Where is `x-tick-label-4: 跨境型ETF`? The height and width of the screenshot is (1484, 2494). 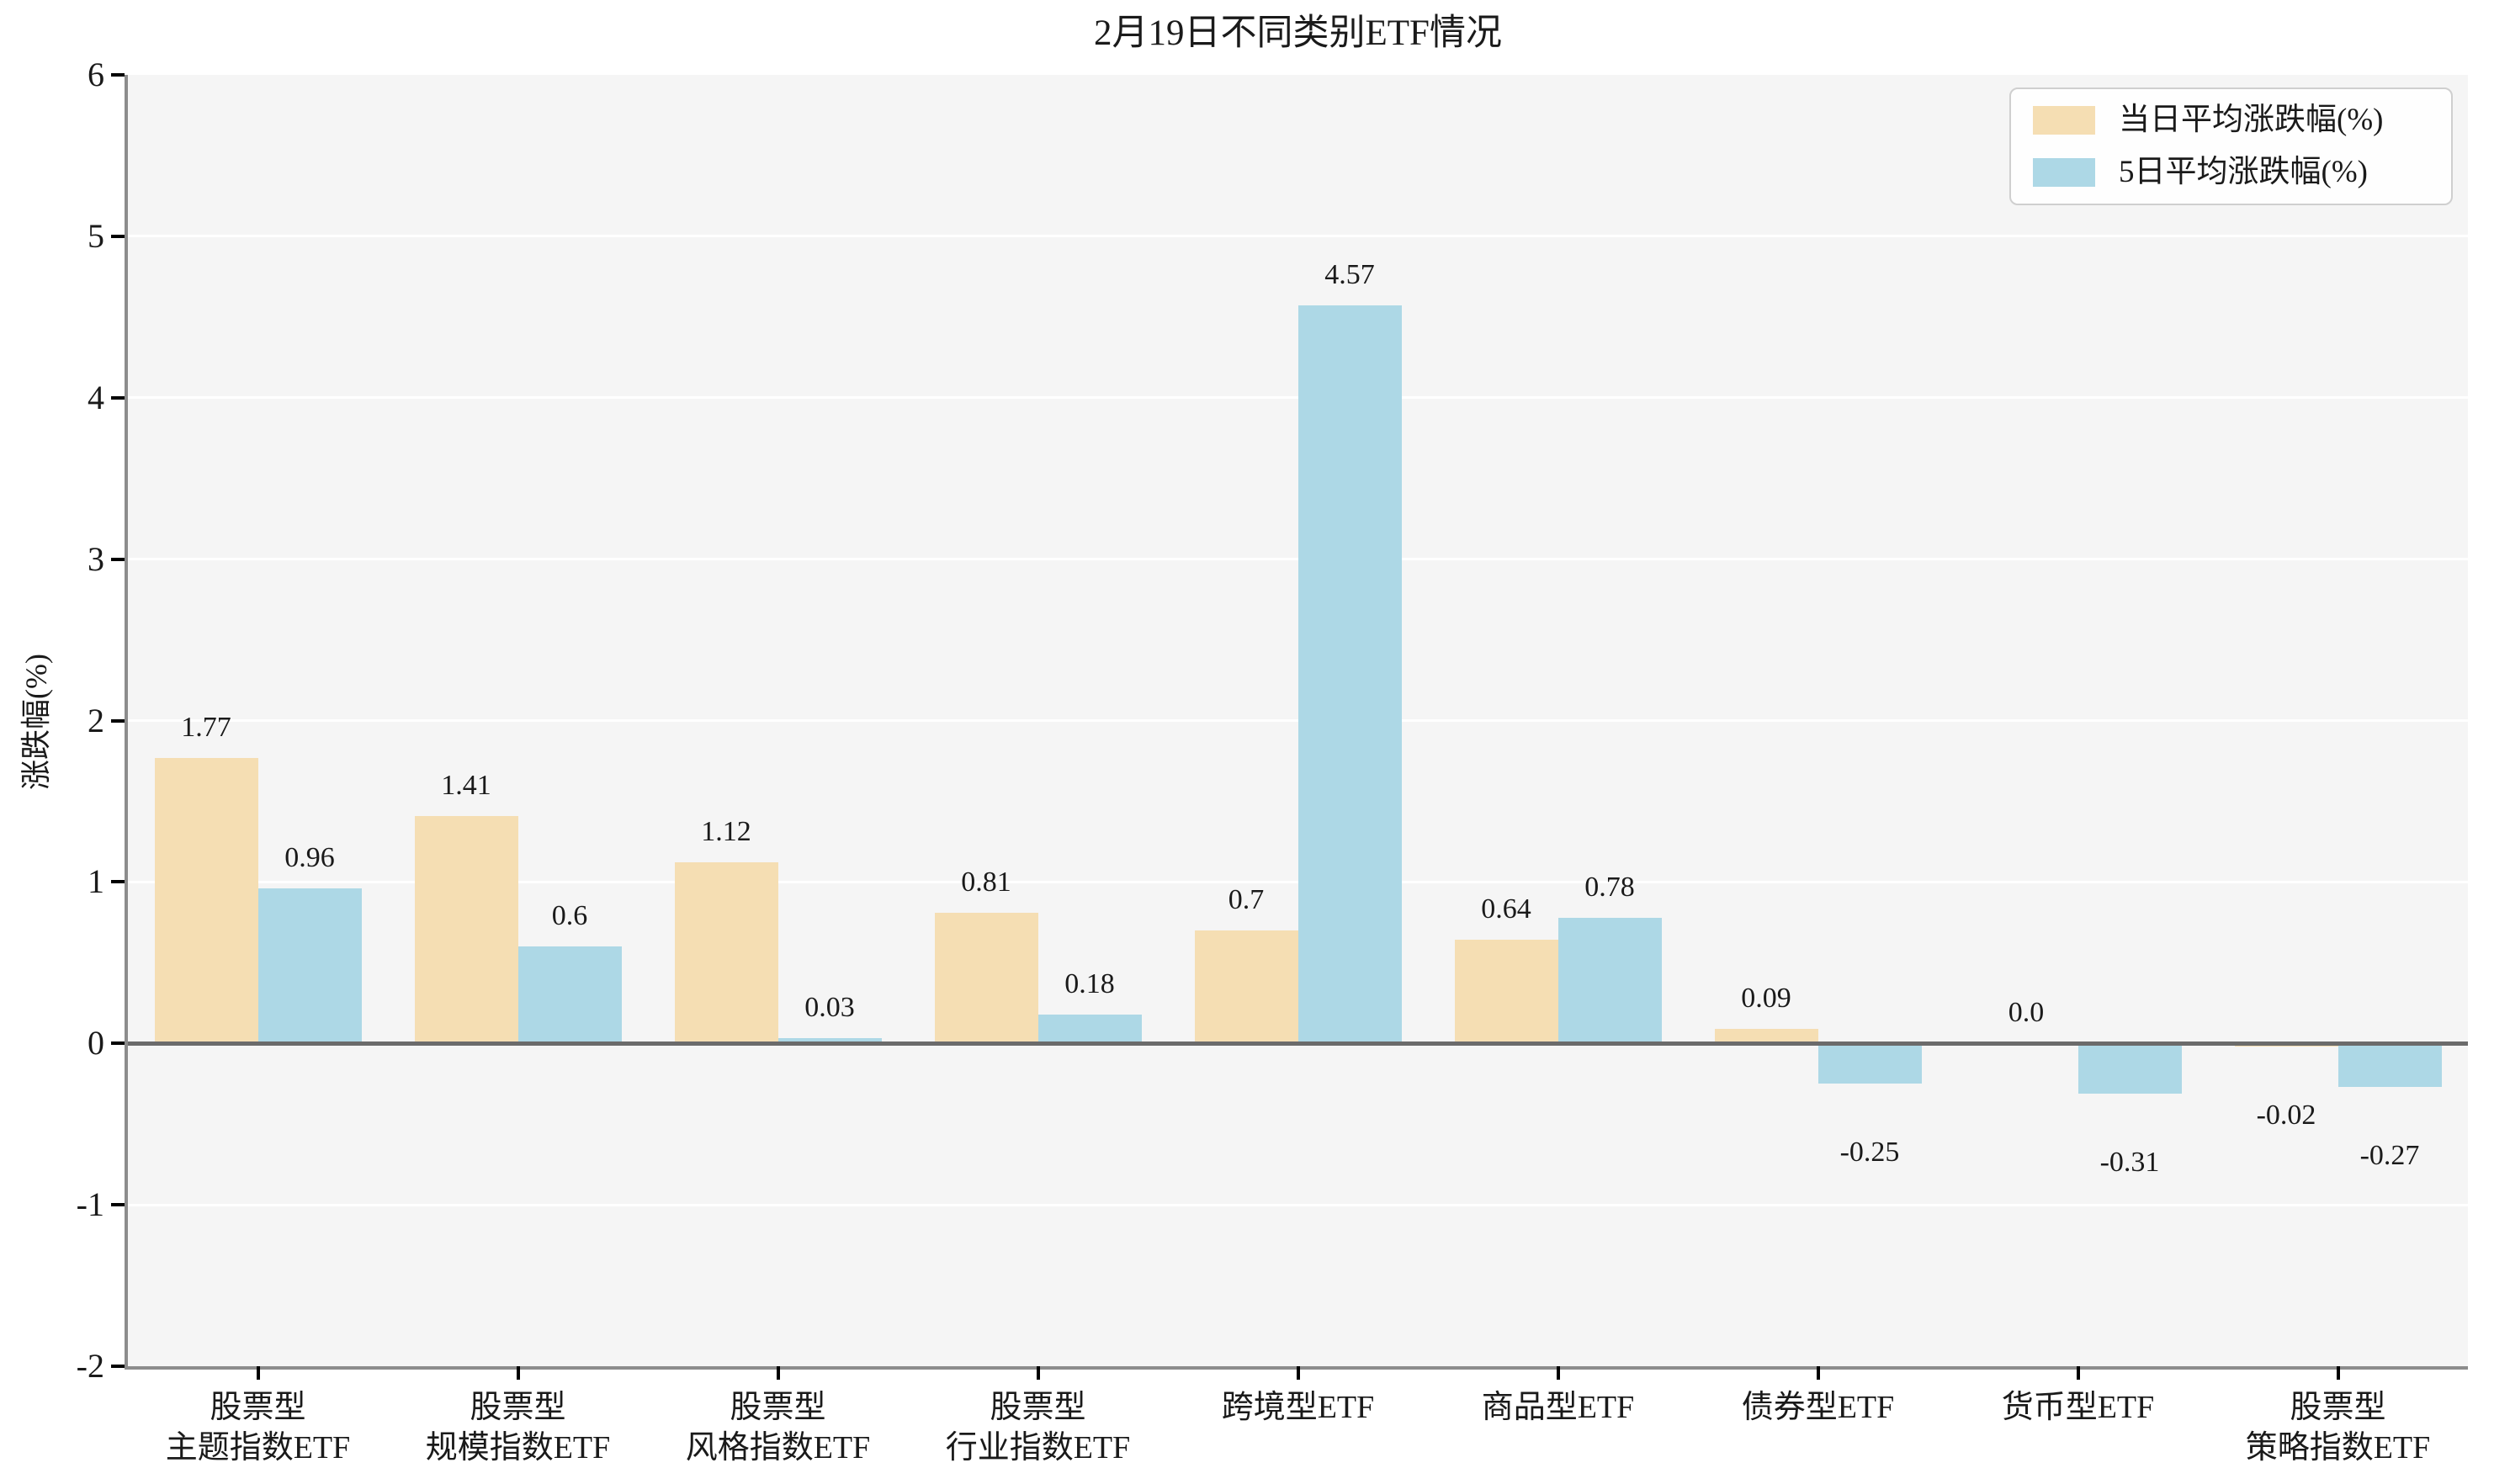 x-tick-label-4: 跨境型ETF is located at coordinates (1298, 1407).